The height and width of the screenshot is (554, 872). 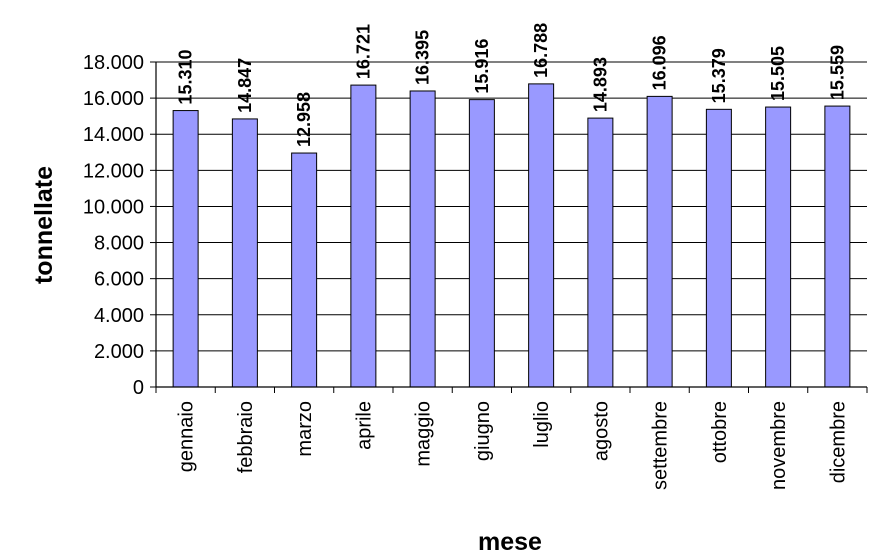 What do you see at coordinates (424, 434) in the screenshot?
I see `x-tick-label: maggio` at bounding box center [424, 434].